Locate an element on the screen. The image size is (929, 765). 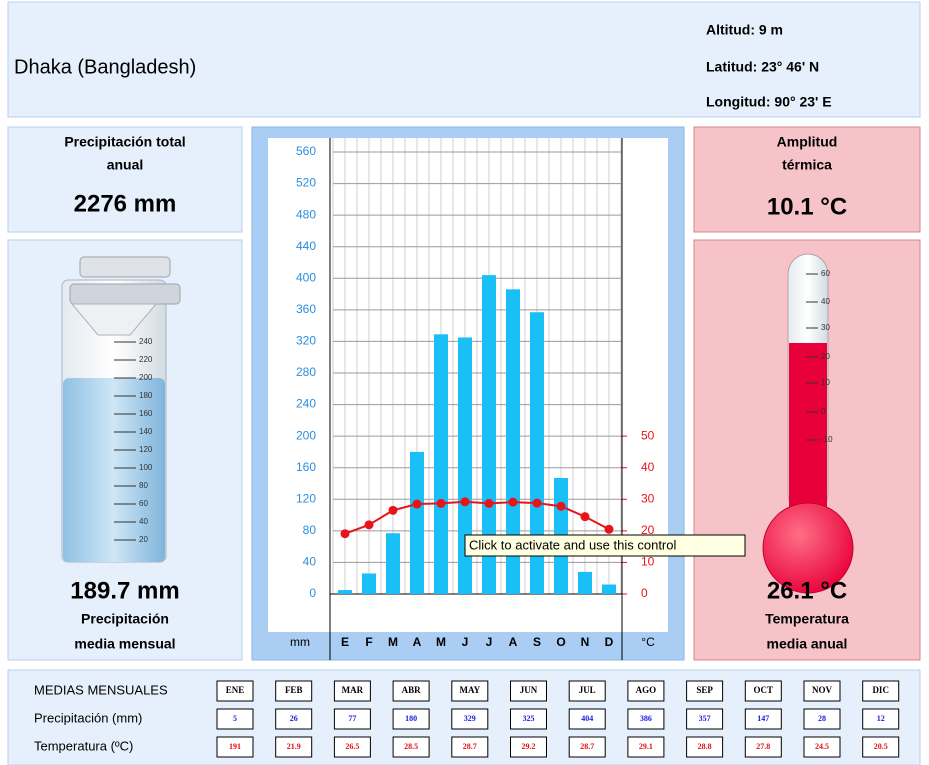
y-tick-label: 320 is located at coordinates (306, 341).